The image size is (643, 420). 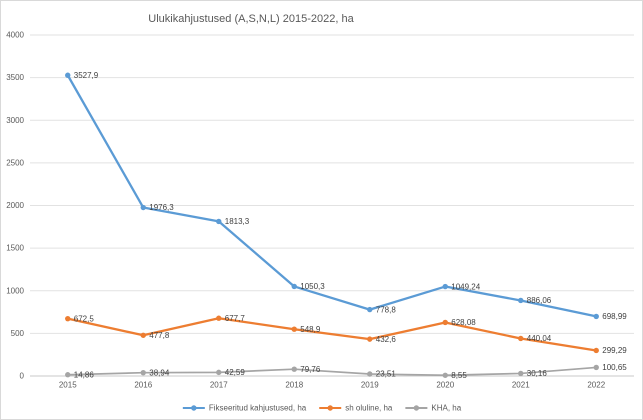 What do you see at coordinates (18, 333) in the screenshot?
I see `y-axis-tick-label: 500` at bounding box center [18, 333].